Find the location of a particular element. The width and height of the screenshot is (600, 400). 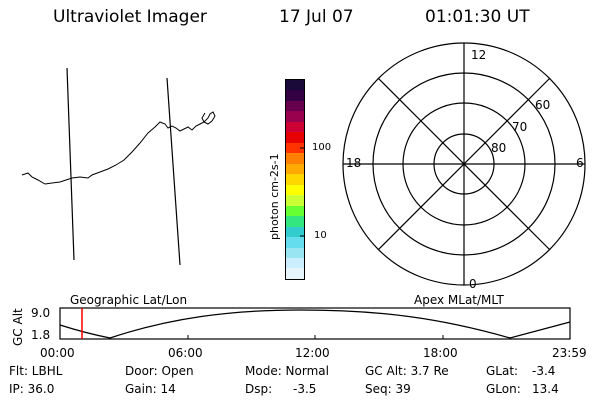

mode-info: Mode: Normal is located at coordinates (287, 371).